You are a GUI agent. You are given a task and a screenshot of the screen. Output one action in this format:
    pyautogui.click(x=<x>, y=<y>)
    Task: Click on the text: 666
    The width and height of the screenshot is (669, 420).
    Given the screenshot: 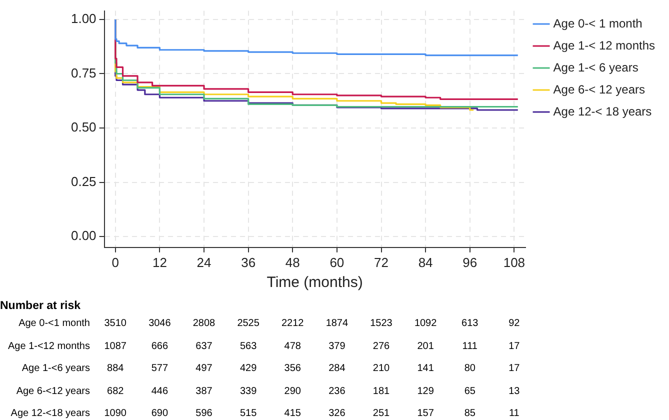 What is the action you would take?
    pyautogui.click(x=159, y=346)
    